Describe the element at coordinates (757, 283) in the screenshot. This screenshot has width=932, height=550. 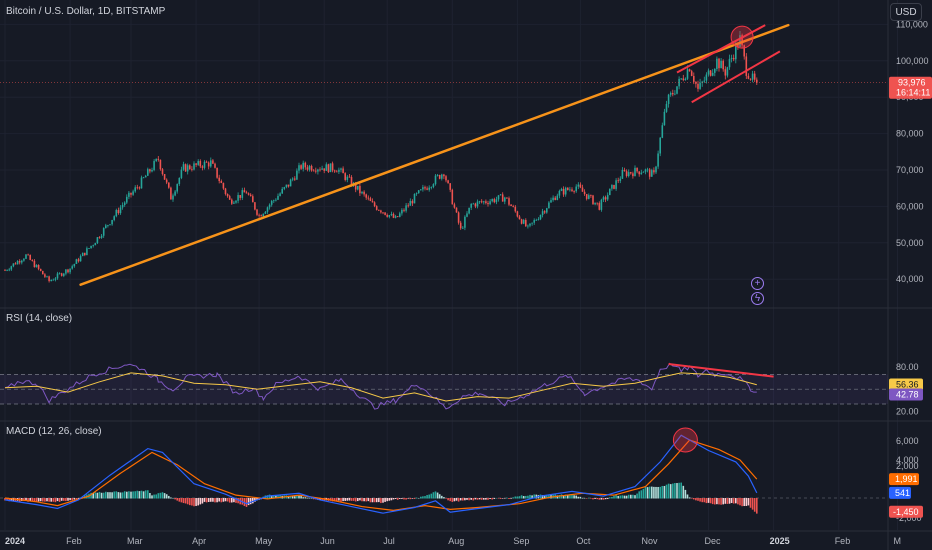
I see `plus-circle-icon: +` at that location.